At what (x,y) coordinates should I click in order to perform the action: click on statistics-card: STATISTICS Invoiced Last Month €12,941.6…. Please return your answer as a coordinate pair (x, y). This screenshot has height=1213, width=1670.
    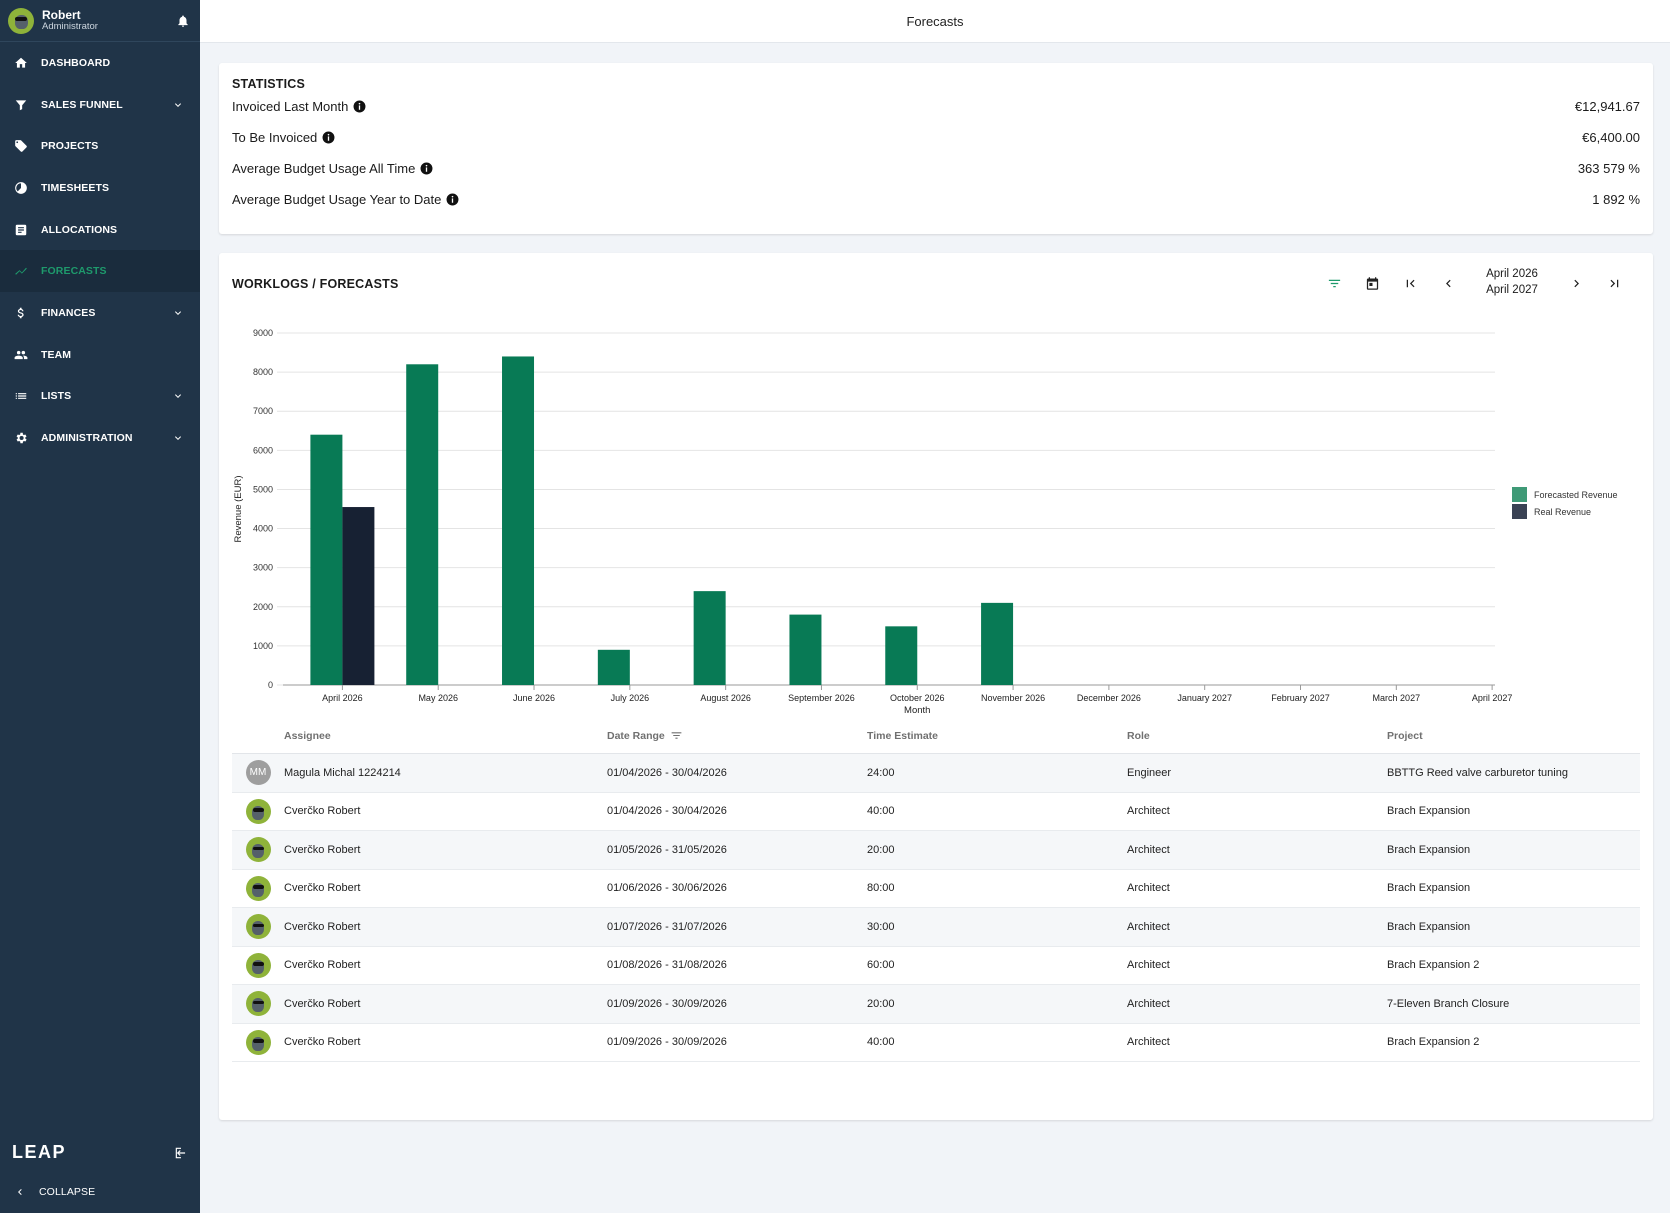
    Looking at the image, I should click on (936, 148).